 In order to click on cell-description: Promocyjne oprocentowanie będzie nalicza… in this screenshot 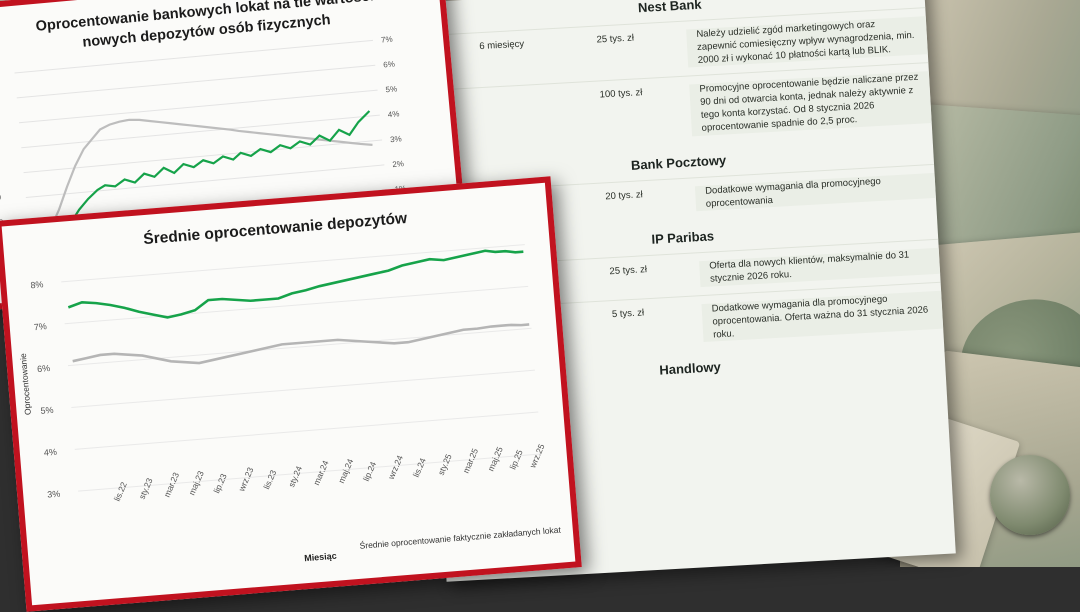, I will do `click(810, 104)`.